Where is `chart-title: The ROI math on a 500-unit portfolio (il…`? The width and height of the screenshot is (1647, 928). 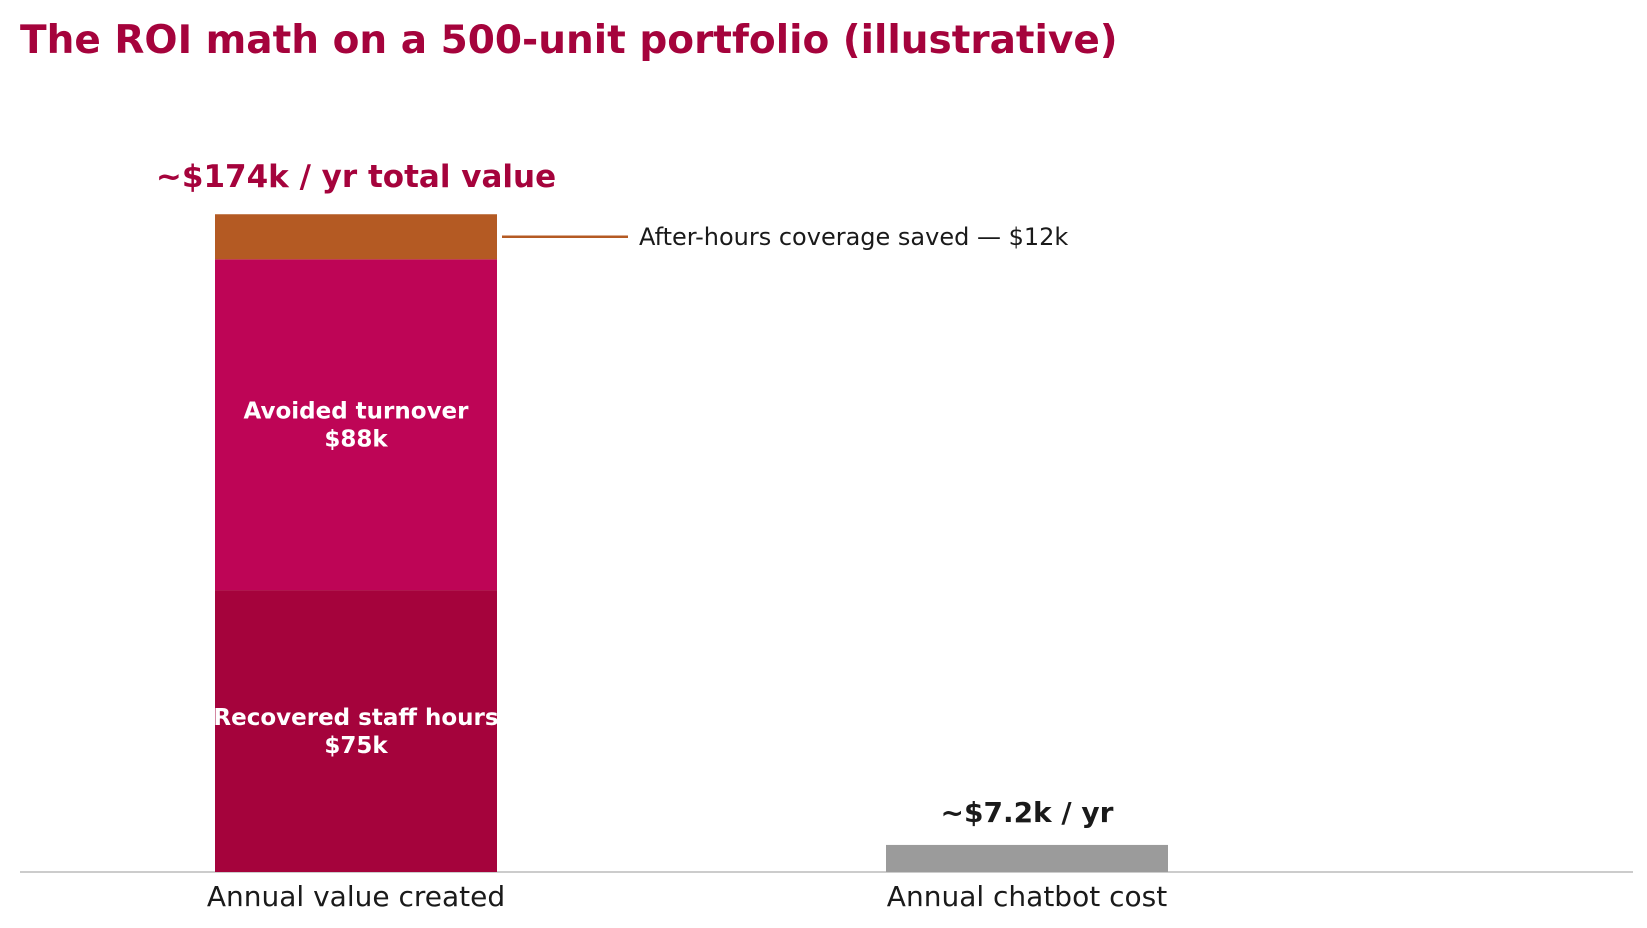 chart-title: The ROI math on a 500-unit portfolio (il… is located at coordinates (569, 40).